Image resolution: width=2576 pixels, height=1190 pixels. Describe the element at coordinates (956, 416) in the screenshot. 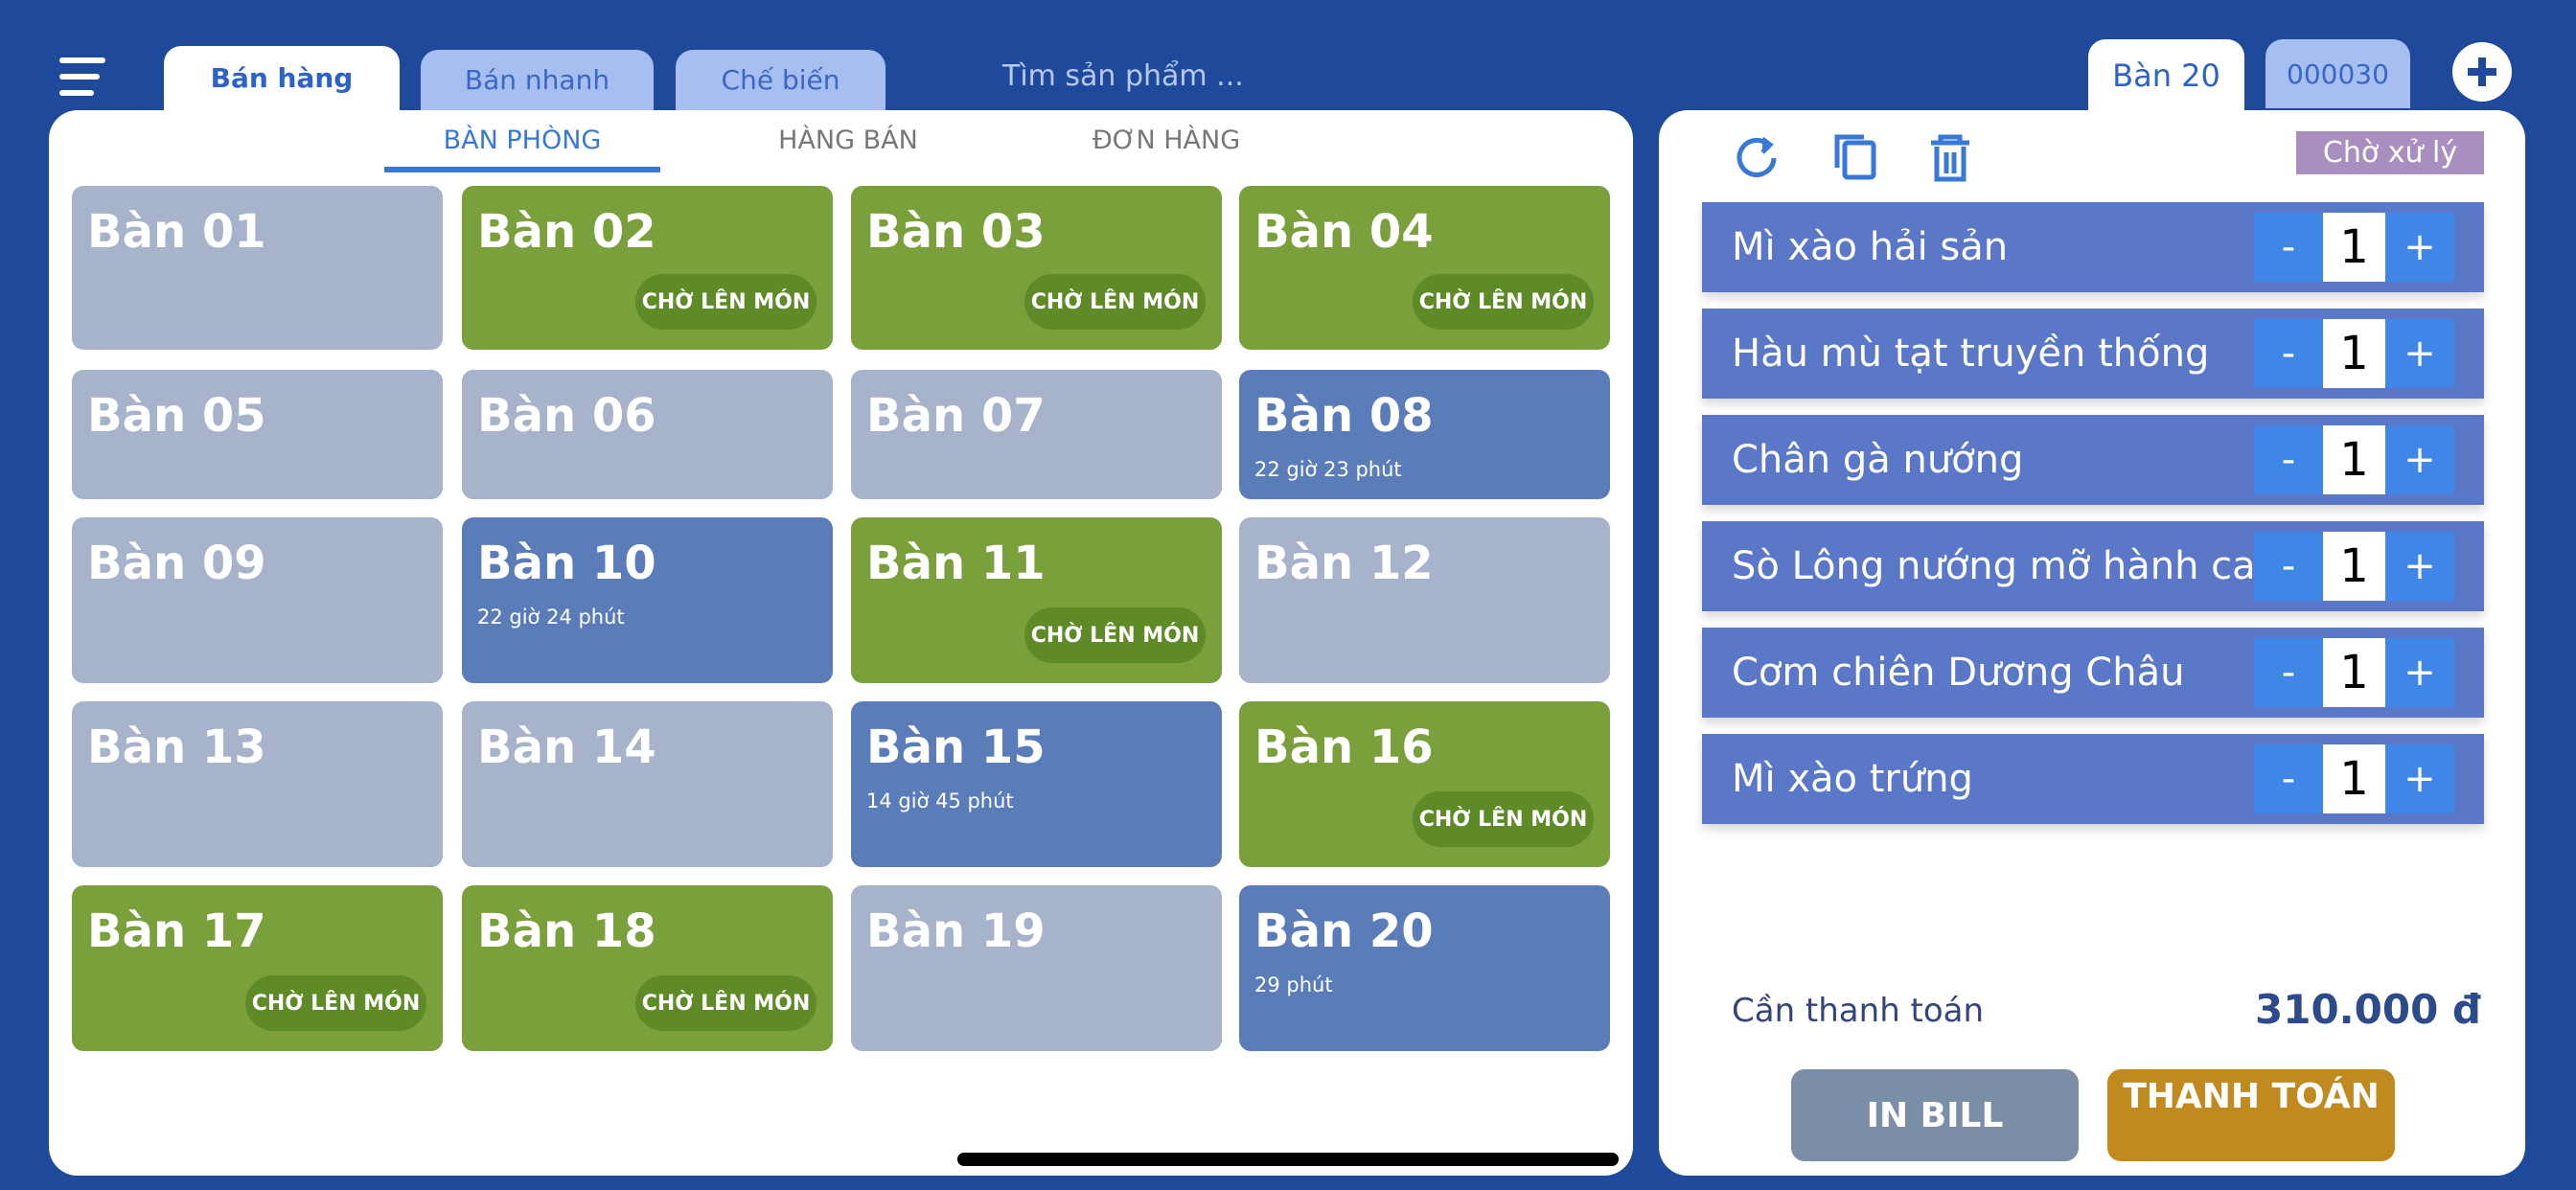

I see `table-name: Bàn 07` at that location.